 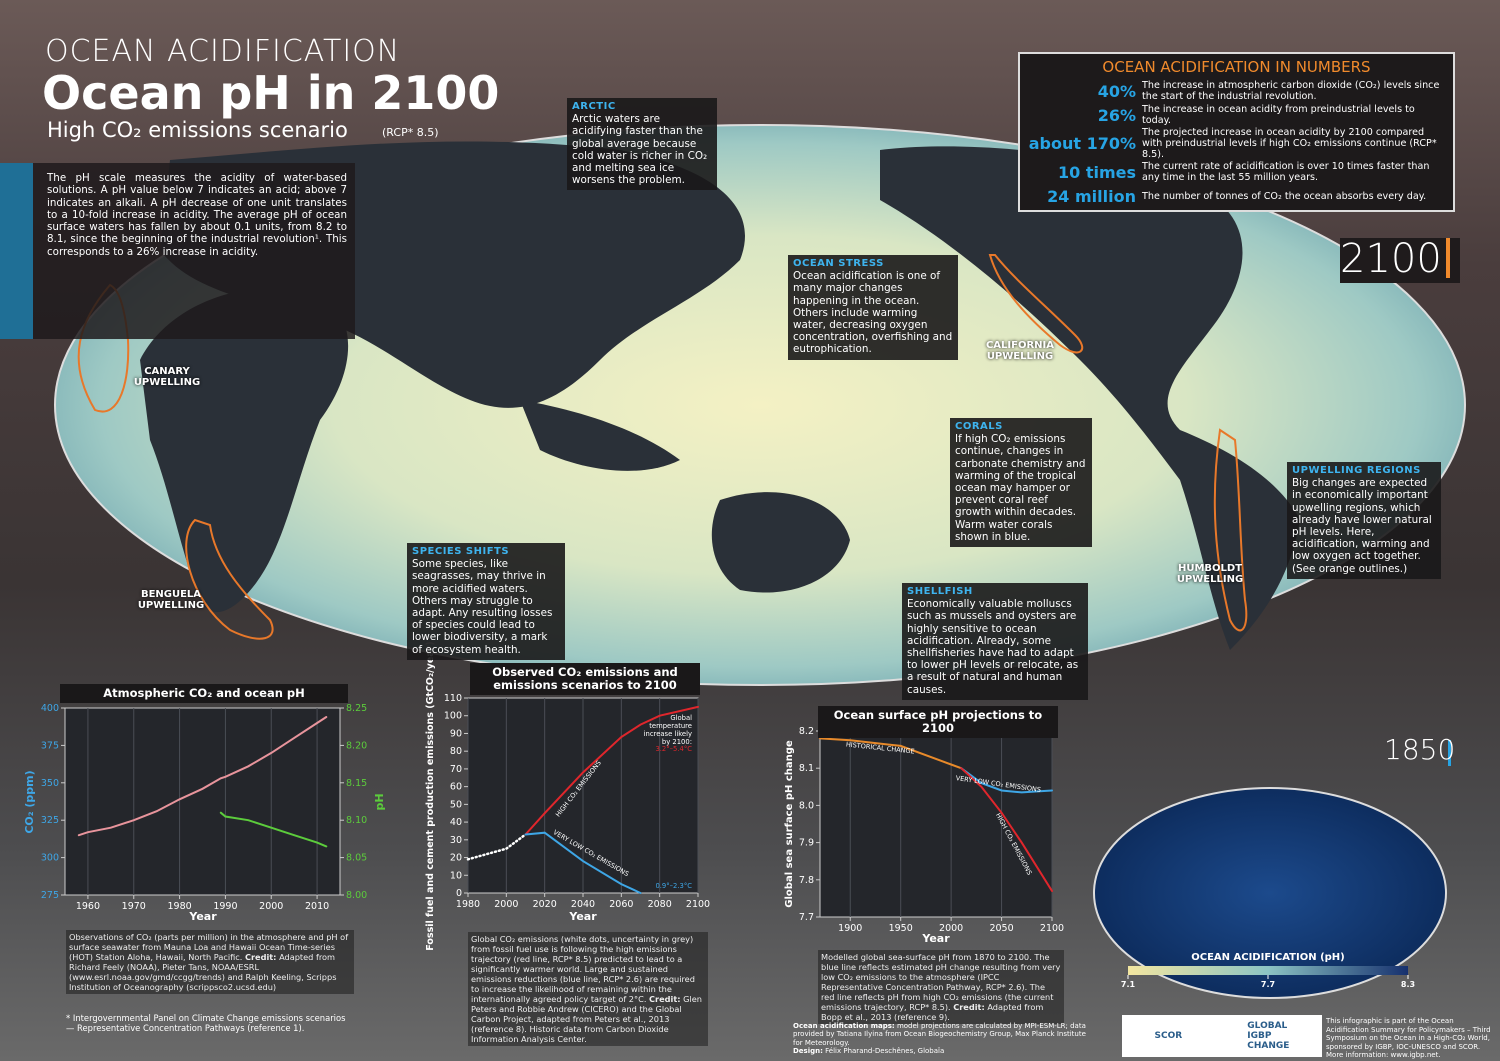 What do you see at coordinates (356, 745) in the screenshot?
I see `y2-tick-label: 8.20` at bounding box center [356, 745].